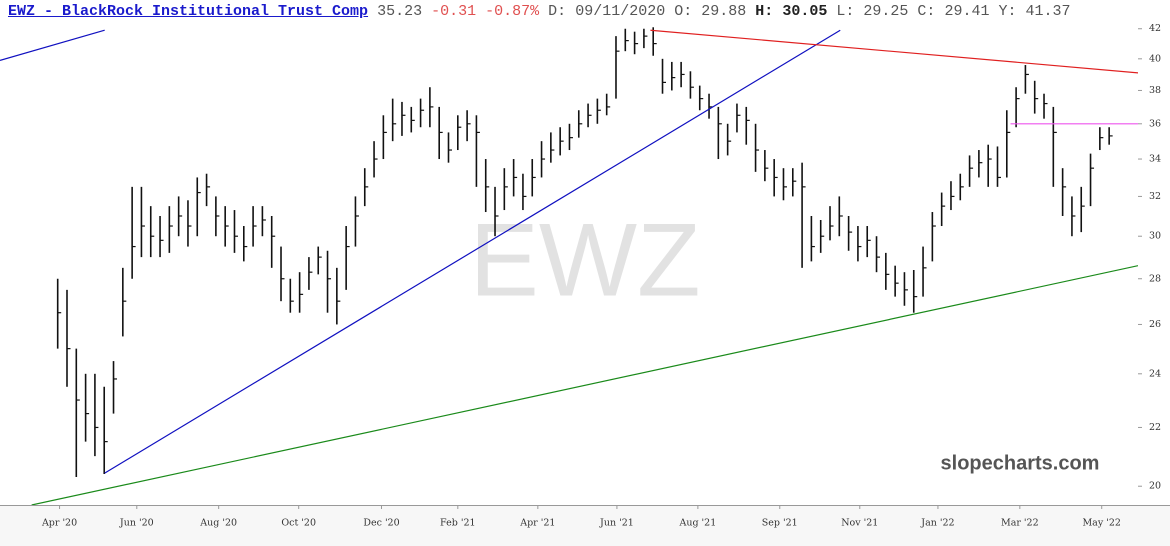  Describe the element at coordinates (381, 523) in the screenshot. I see `x-tick-label: Dec '20` at that location.